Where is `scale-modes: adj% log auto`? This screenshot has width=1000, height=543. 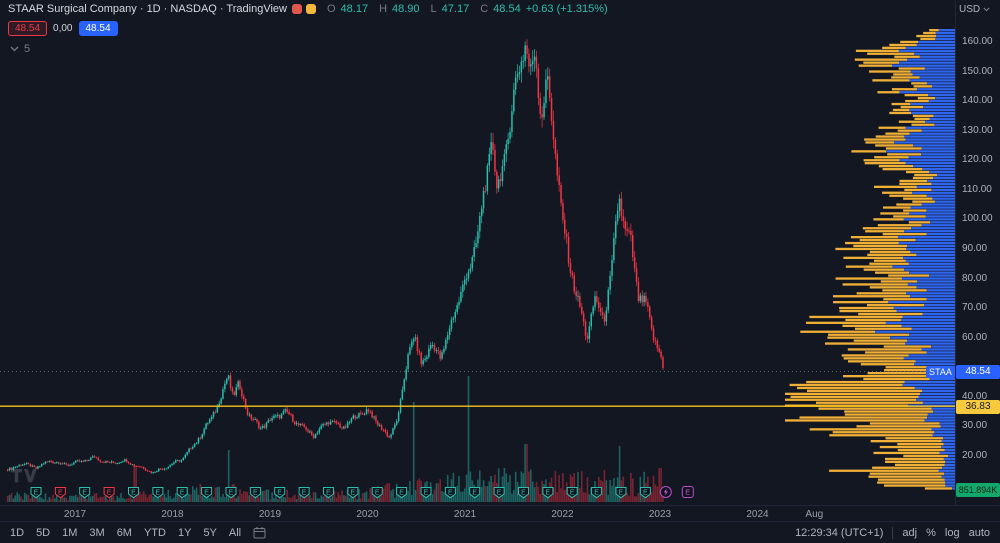
scale-modes: adj% log auto is located at coordinates (946, 533).